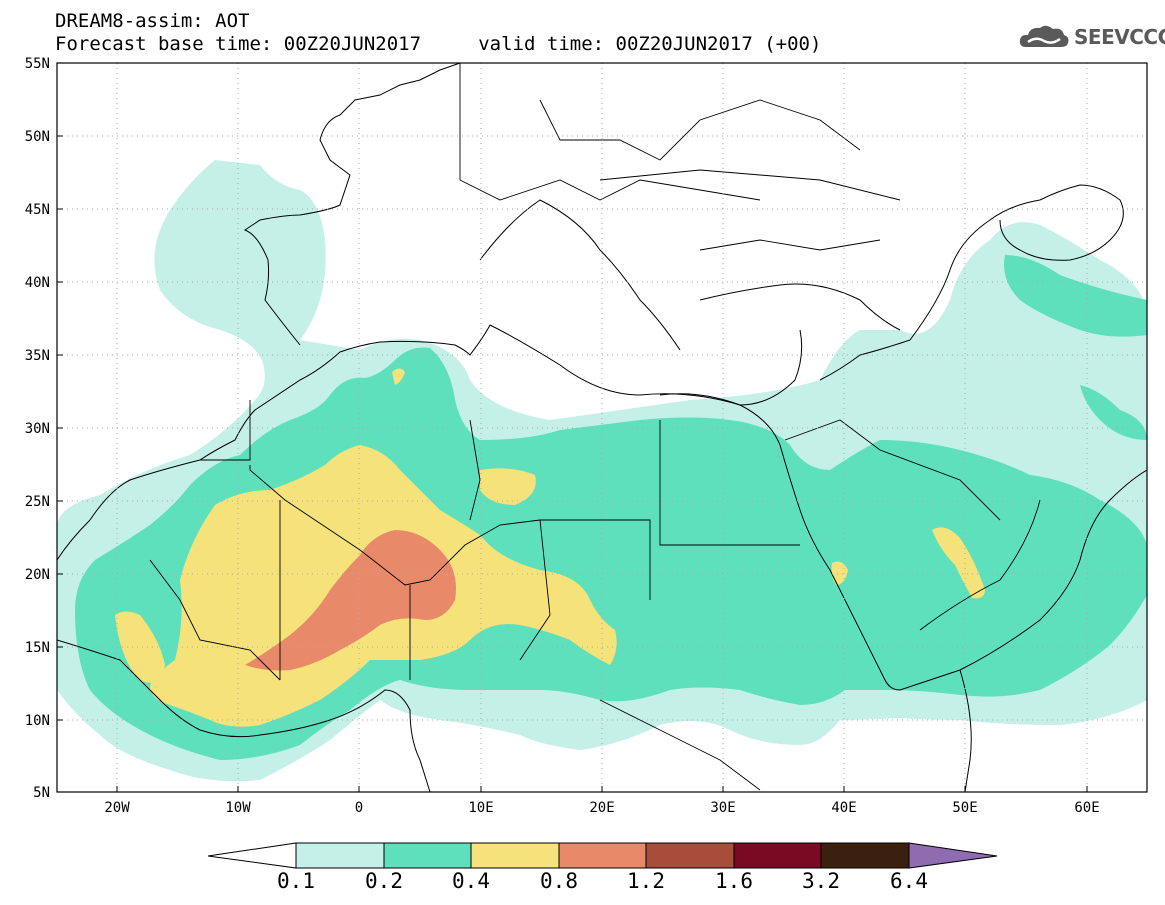  What do you see at coordinates (296, 881) in the screenshot?
I see `colorbar-label: 0.1` at bounding box center [296, 881].